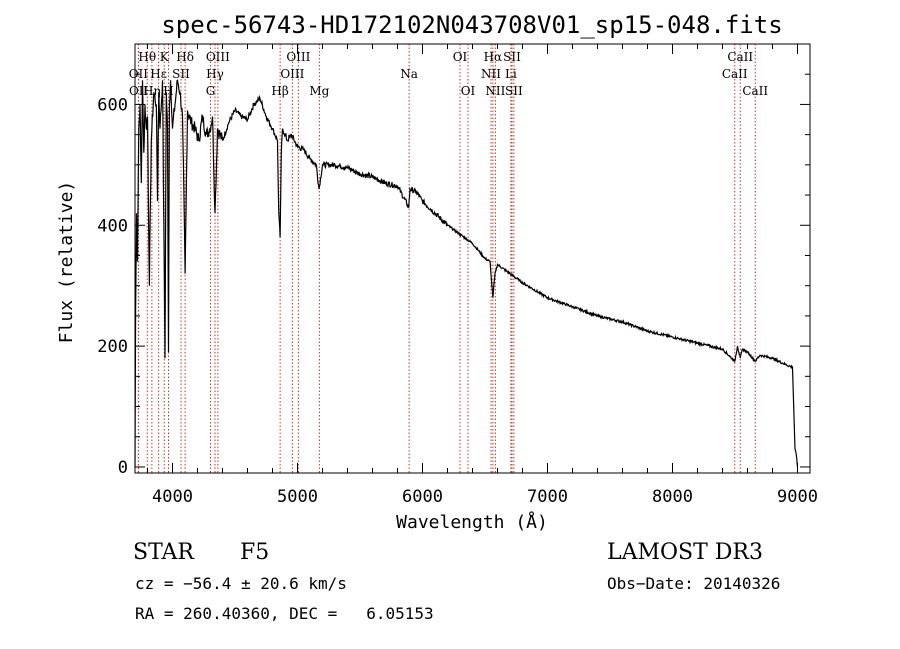 The height and width of the screenshot is (649, 900). Describe the element at coordinates (139, 91) in the screenshot. I see `spectral-line-label: OII` at that location.